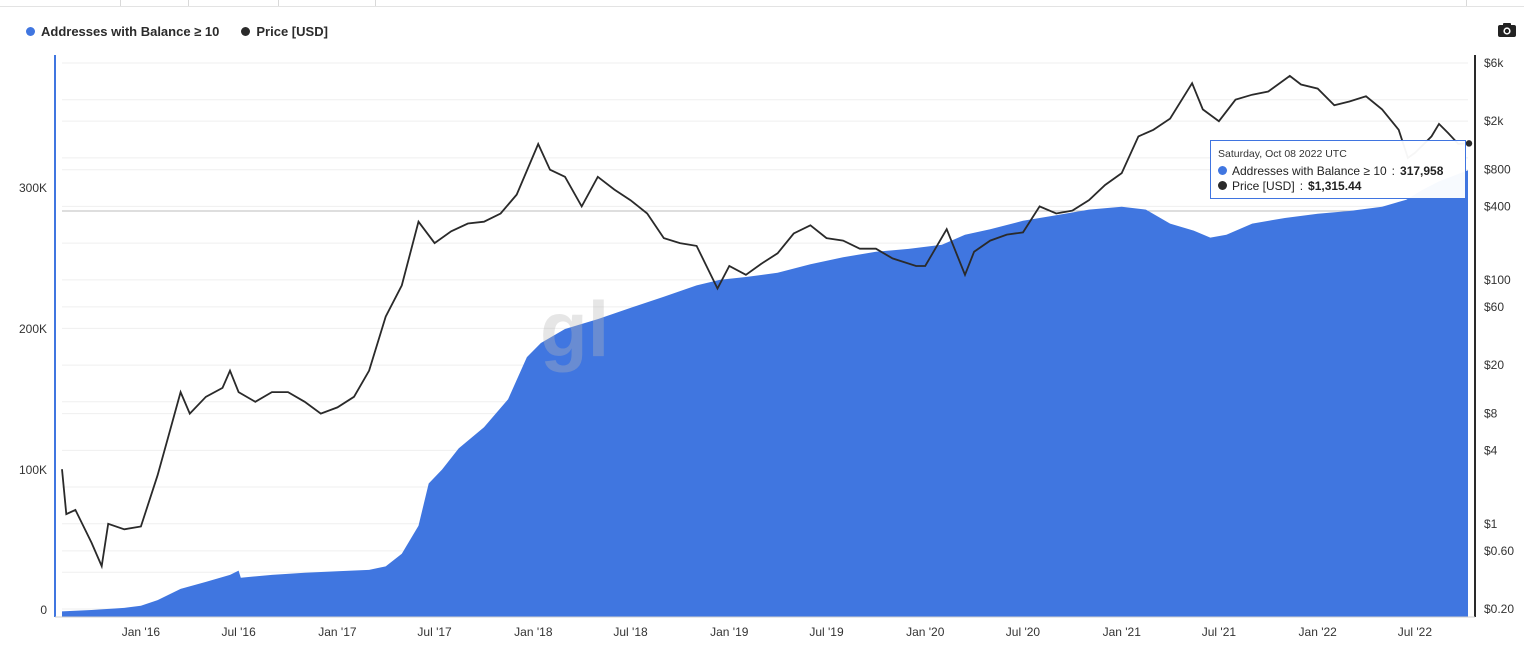 This screenshot has width=1524, height=656. Describe the element at coordinates (1491, 524) in the screenshot. I see `y2-tick-label: $1` at that location.